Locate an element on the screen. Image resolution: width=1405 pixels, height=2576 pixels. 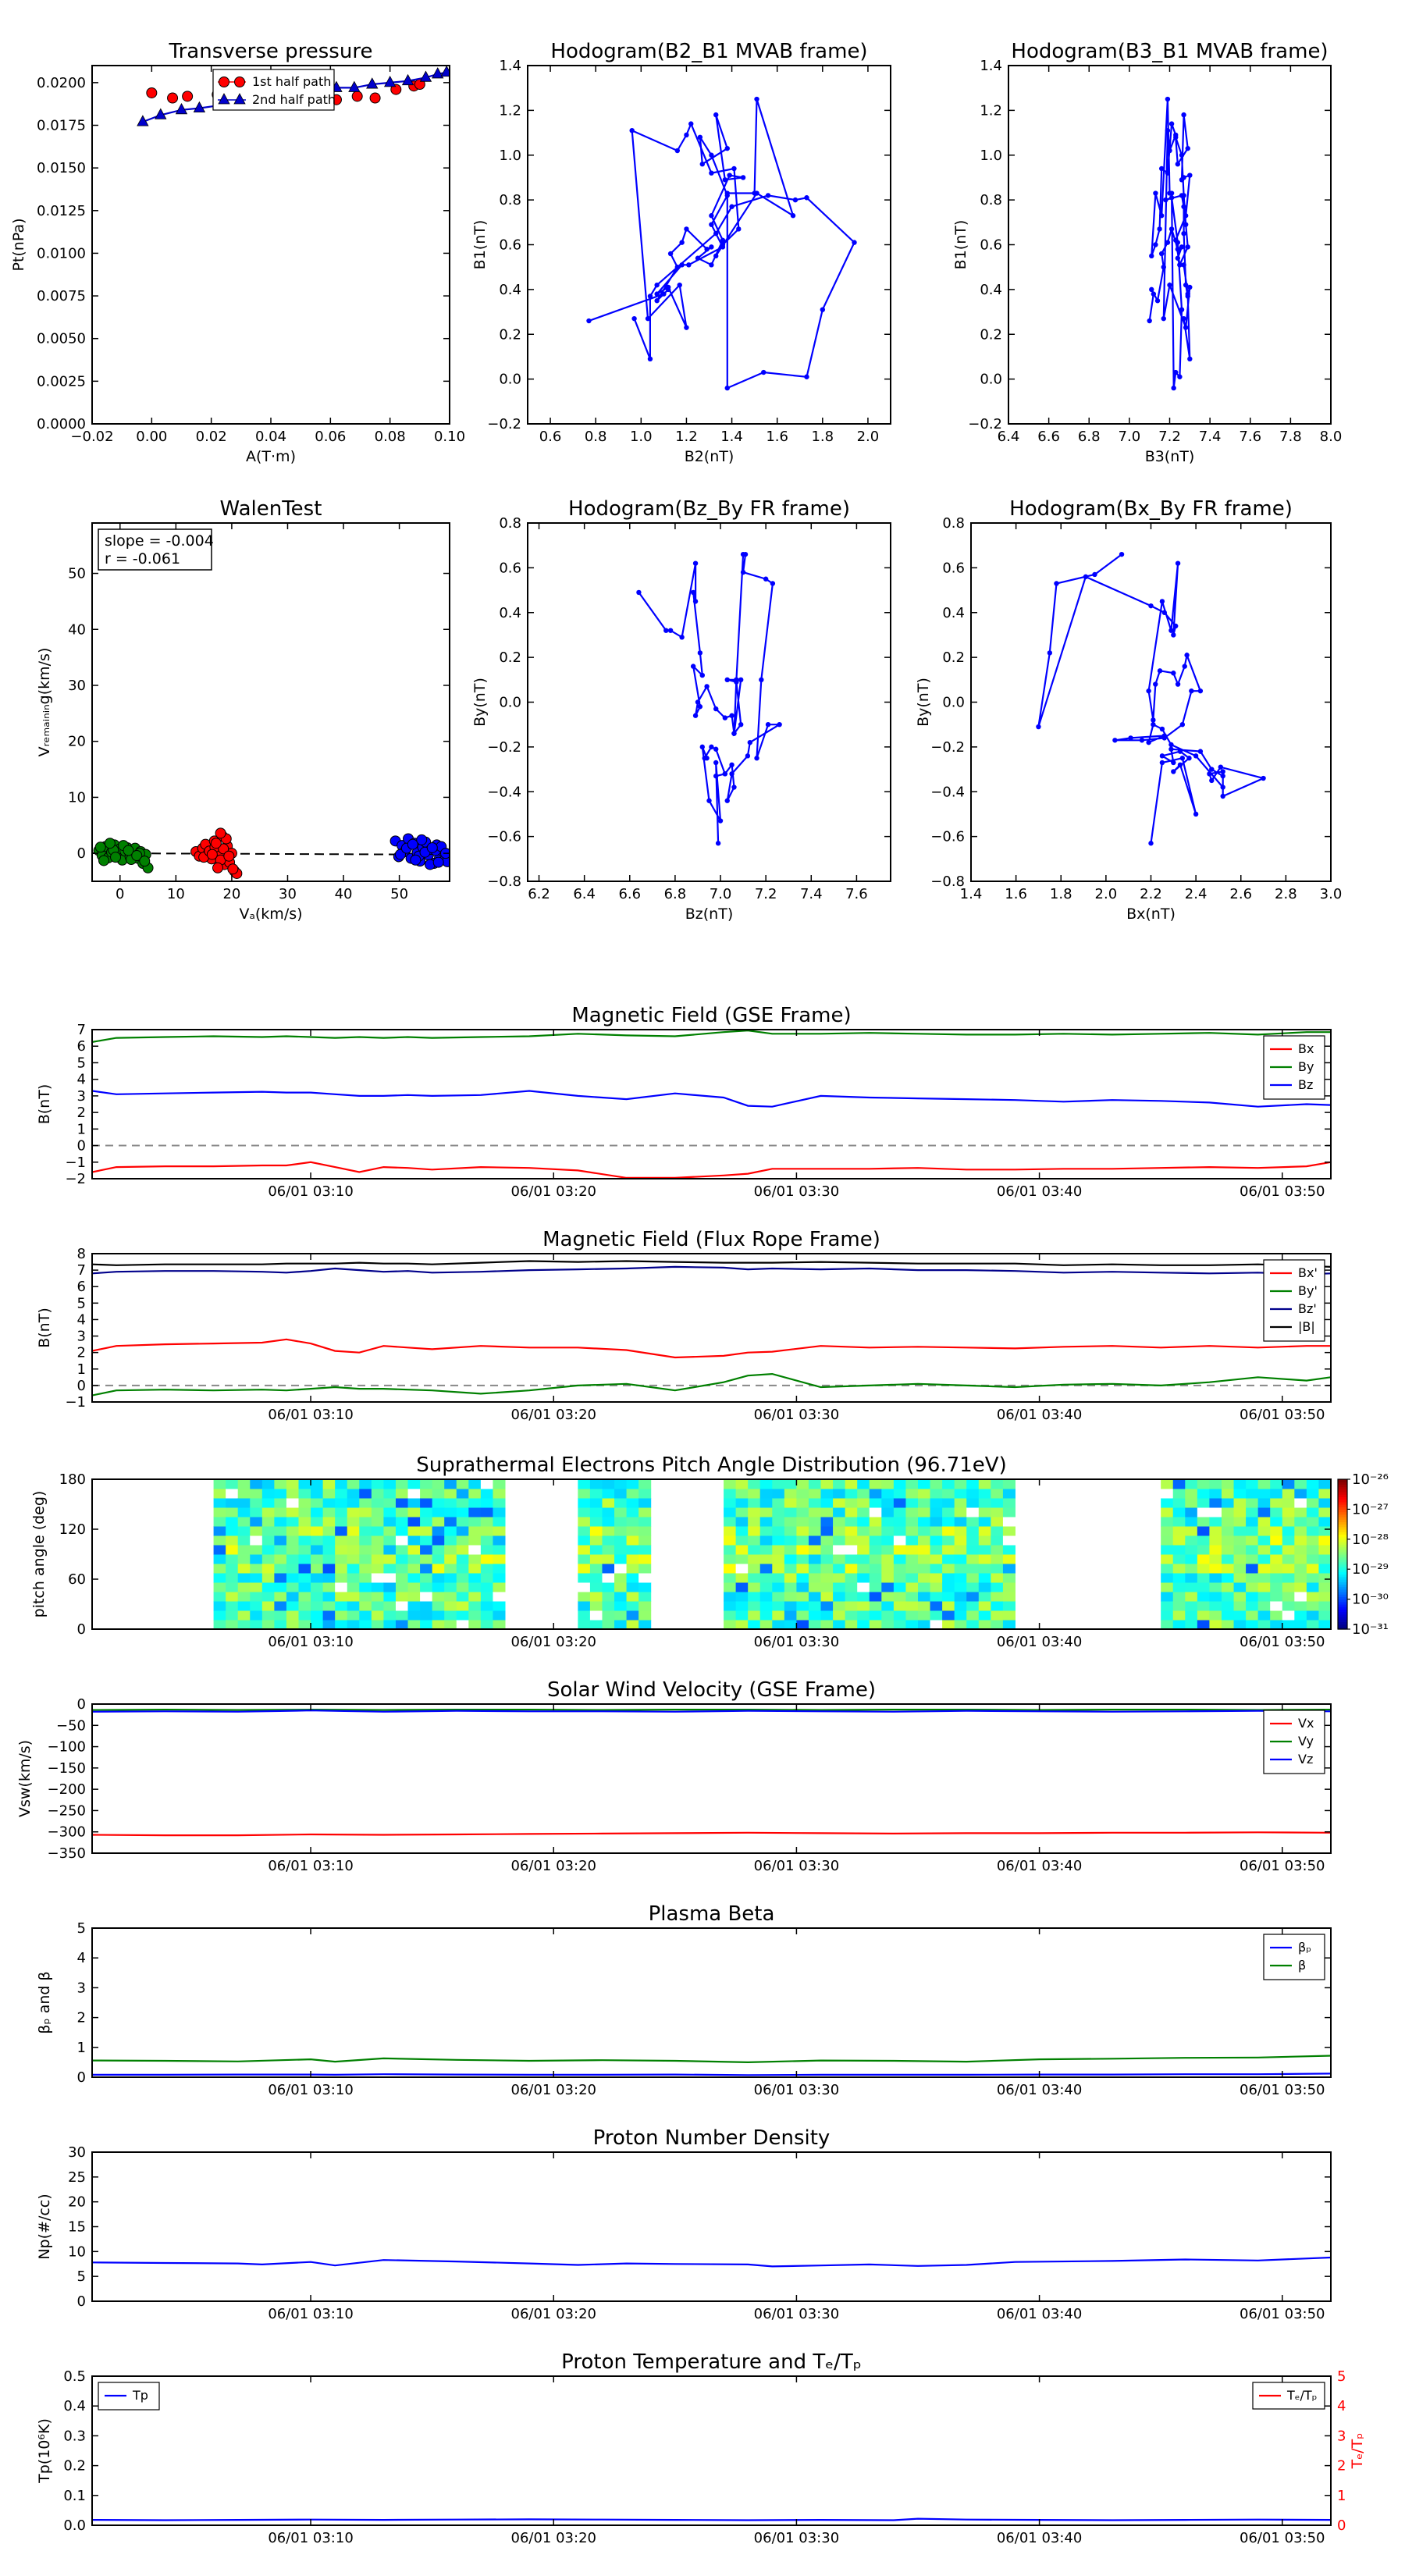
x-tick-label: 40 is located at coordinates (344, 894).